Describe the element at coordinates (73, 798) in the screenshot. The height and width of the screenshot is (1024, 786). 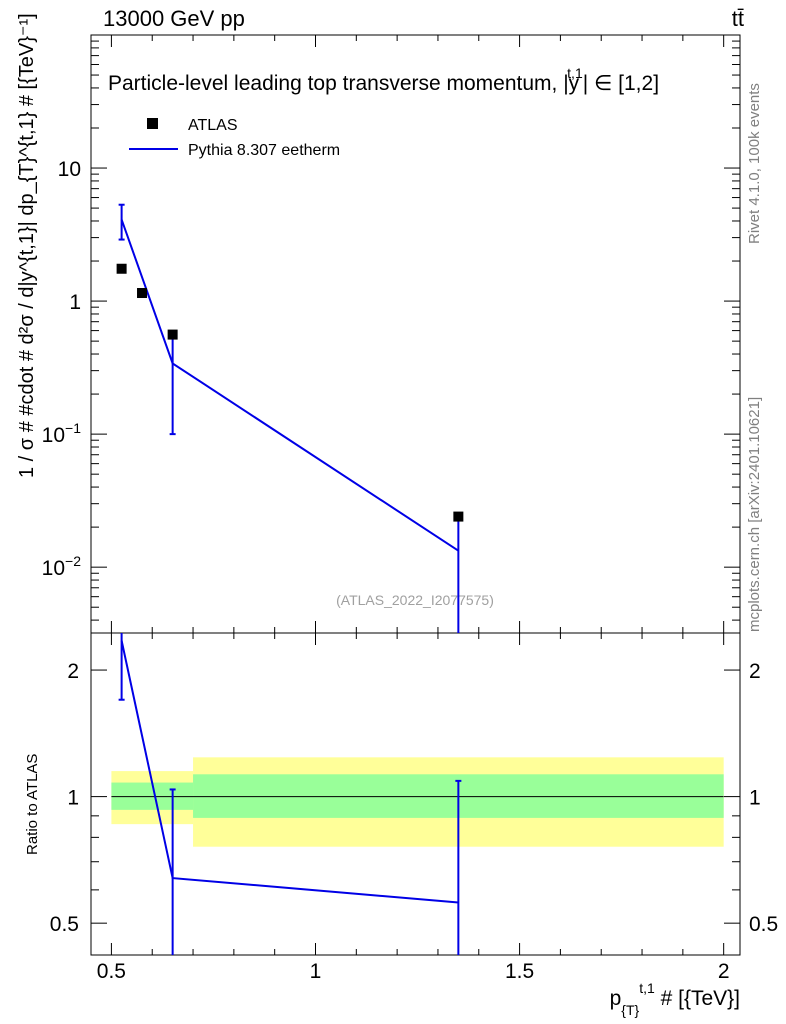
I see `ratio-y-tick-label: 1` at that location.